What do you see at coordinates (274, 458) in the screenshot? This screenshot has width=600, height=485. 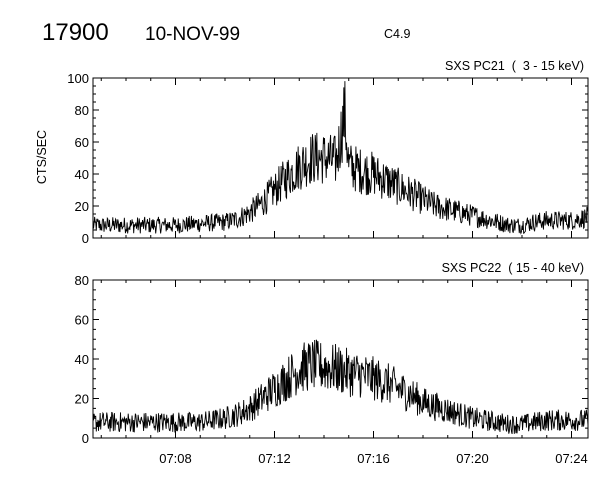 I see `x-tick-label: 07:12` at bounding box center [274, 458].